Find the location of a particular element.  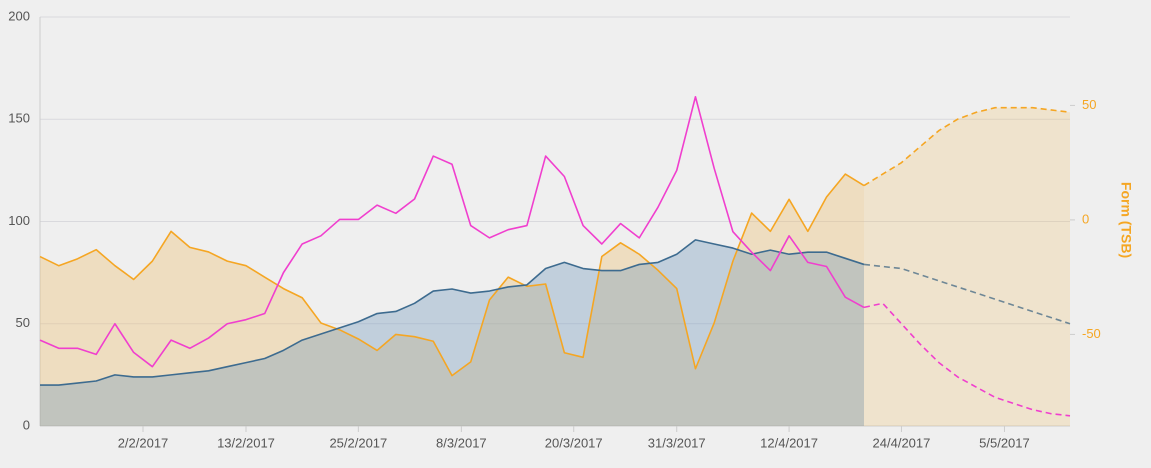

y2-tick-label: 50 is located at coordinates (1089, 104).